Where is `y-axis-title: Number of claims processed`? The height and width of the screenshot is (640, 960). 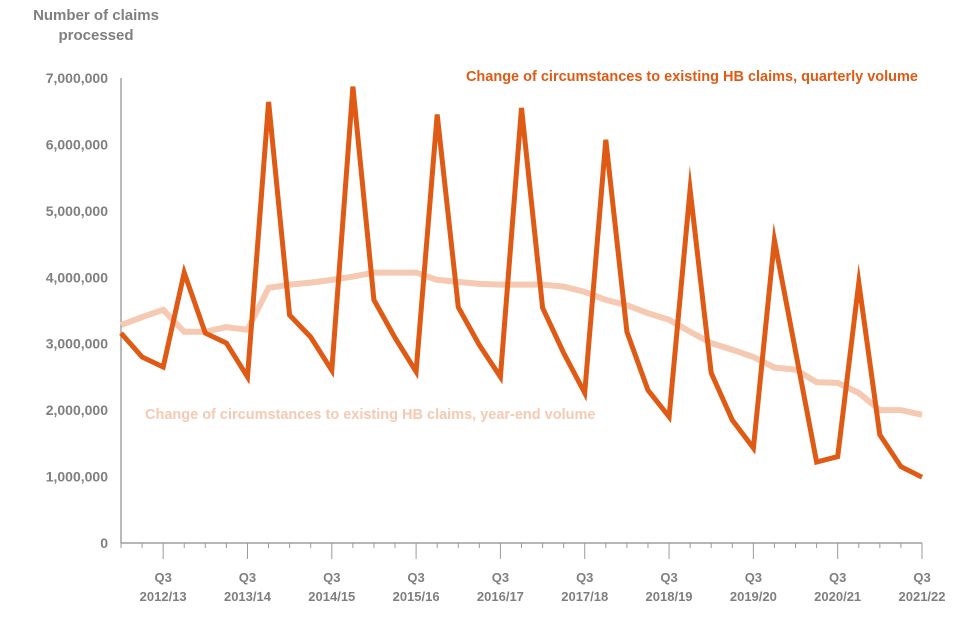 y-axis-title: Number of claims processed is located at coordinates (96, 26).